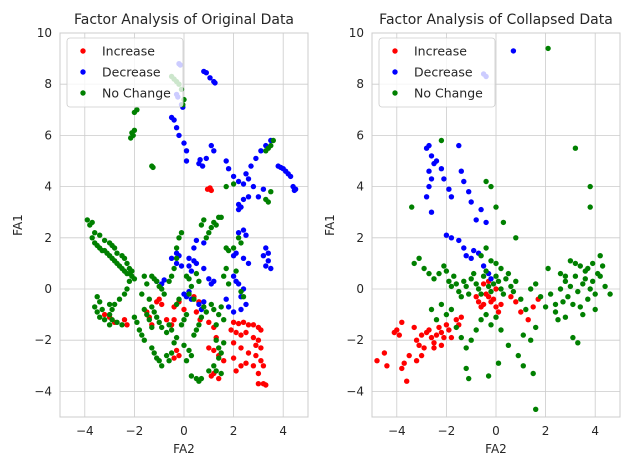  What do you see at coordinates (18, 225) in the screenshot?
I see `y-axis-label: FA1` at bounding box center [18, 225].